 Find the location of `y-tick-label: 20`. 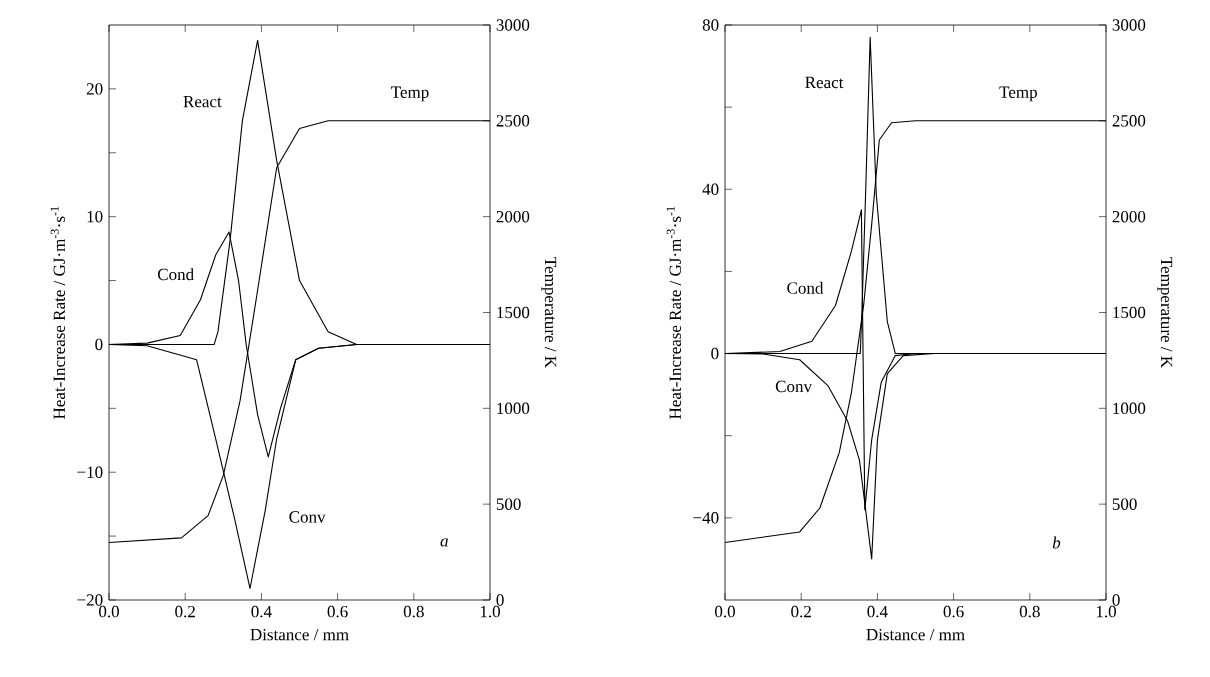

y-tick-label: 20 is located at coordinates (94, 89).